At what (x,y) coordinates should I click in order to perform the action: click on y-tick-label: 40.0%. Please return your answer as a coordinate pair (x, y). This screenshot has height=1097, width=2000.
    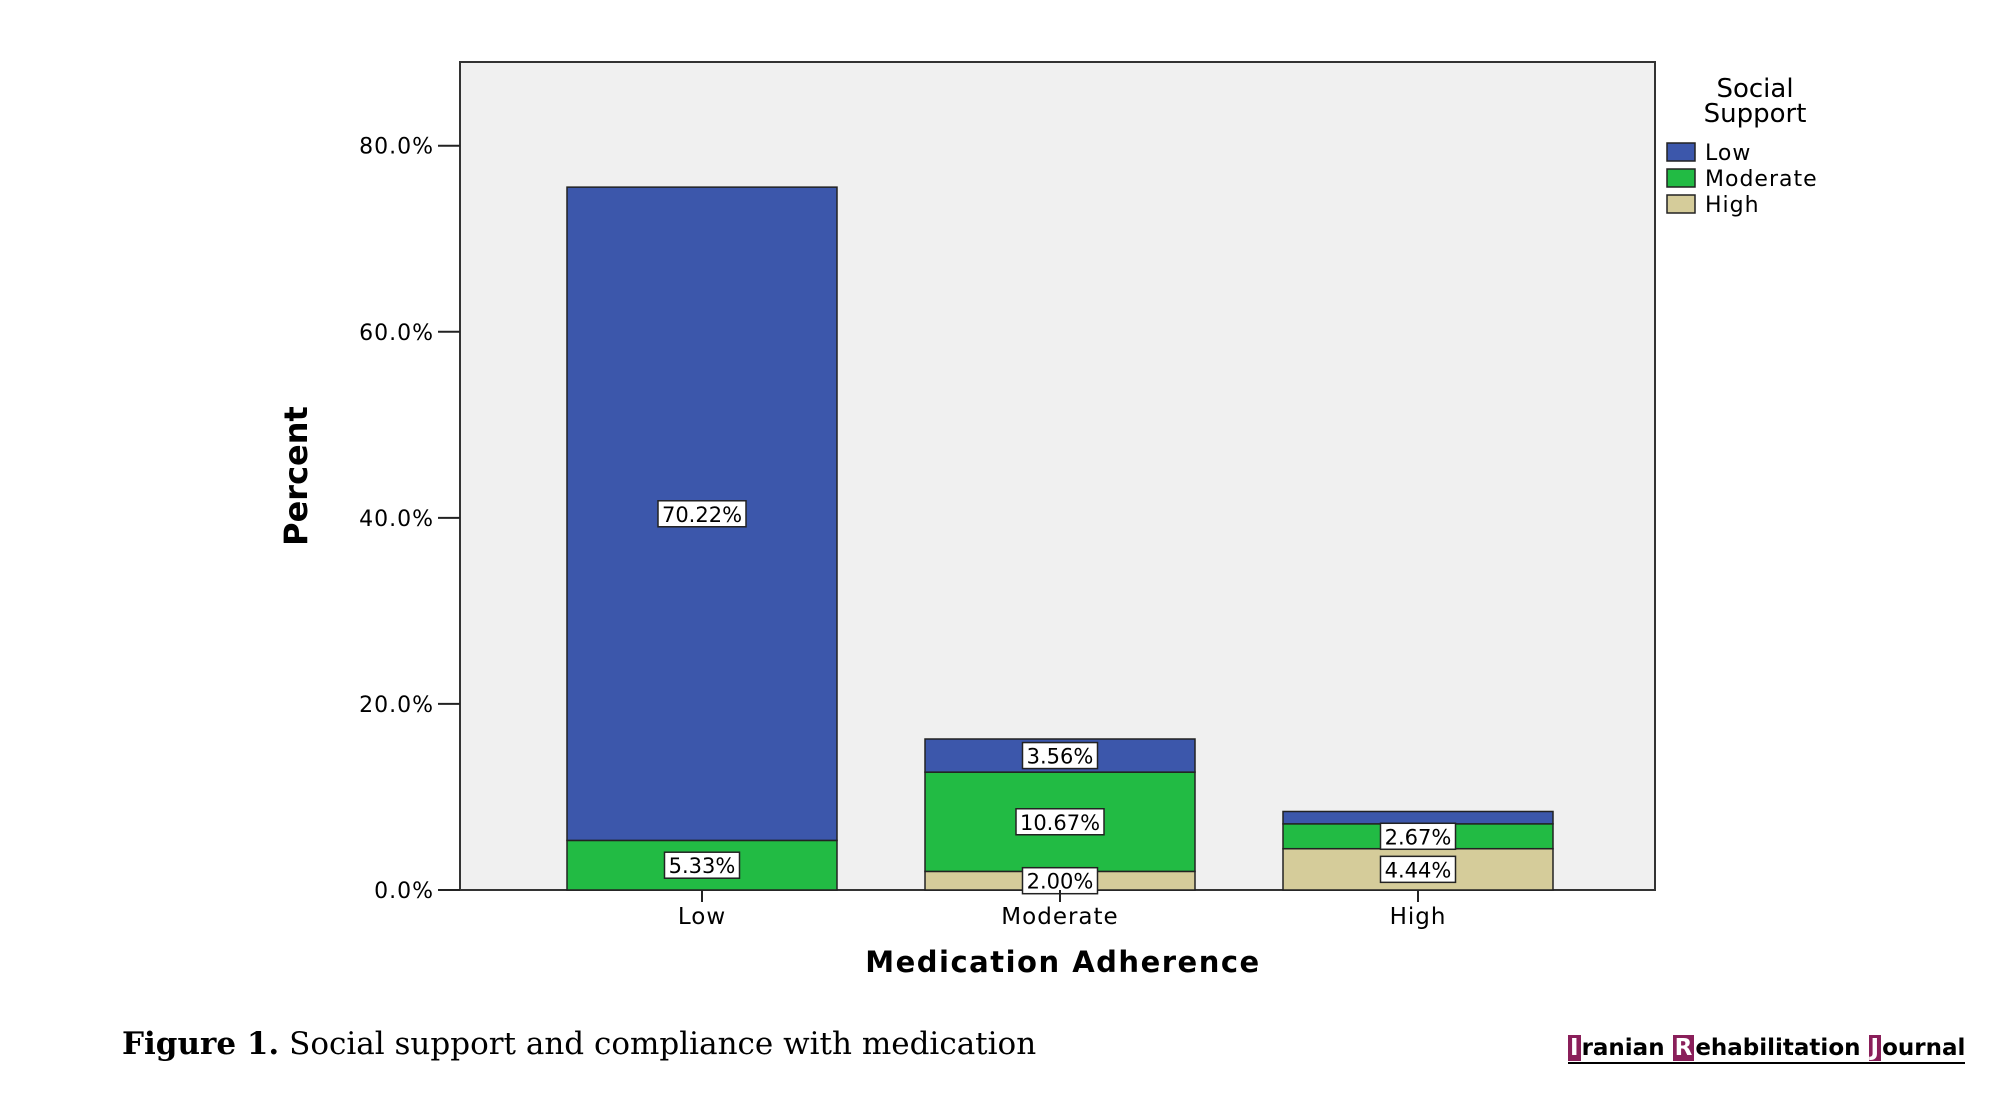
    Looking at the image, I should click on (396, 519).